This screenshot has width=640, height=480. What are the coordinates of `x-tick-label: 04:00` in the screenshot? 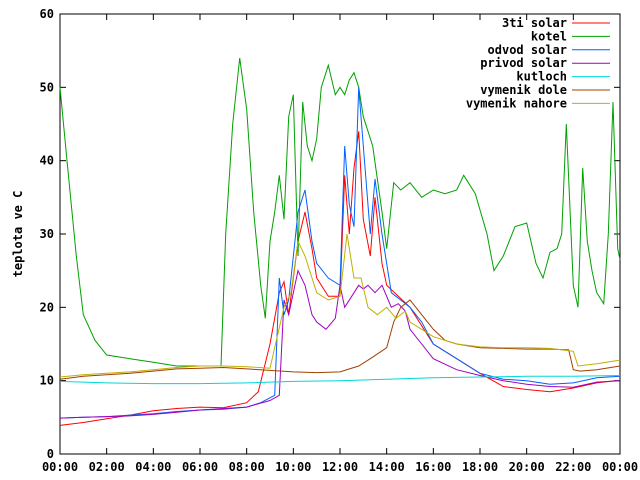 It's located at (153, 467).